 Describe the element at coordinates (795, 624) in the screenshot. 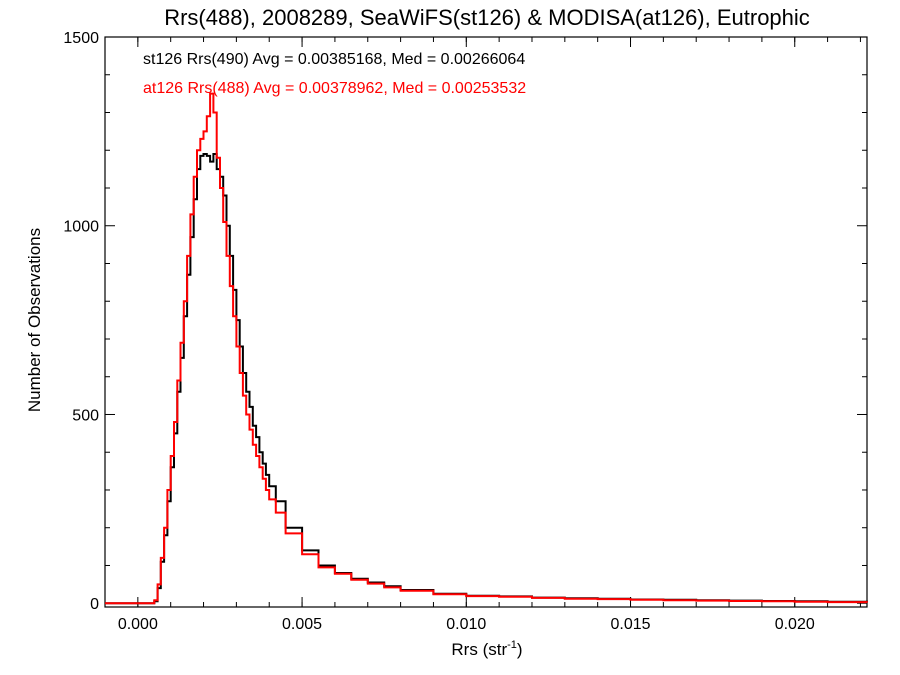

I see `x-tick-label: 0.020` at that location.